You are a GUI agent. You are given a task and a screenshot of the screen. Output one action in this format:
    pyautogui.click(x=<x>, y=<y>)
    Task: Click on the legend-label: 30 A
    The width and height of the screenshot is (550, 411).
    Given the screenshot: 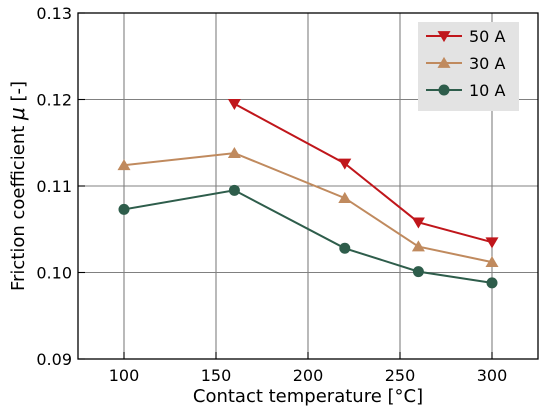 What is the action you would take?
    pyautogui.click(x=487, y=63)
    